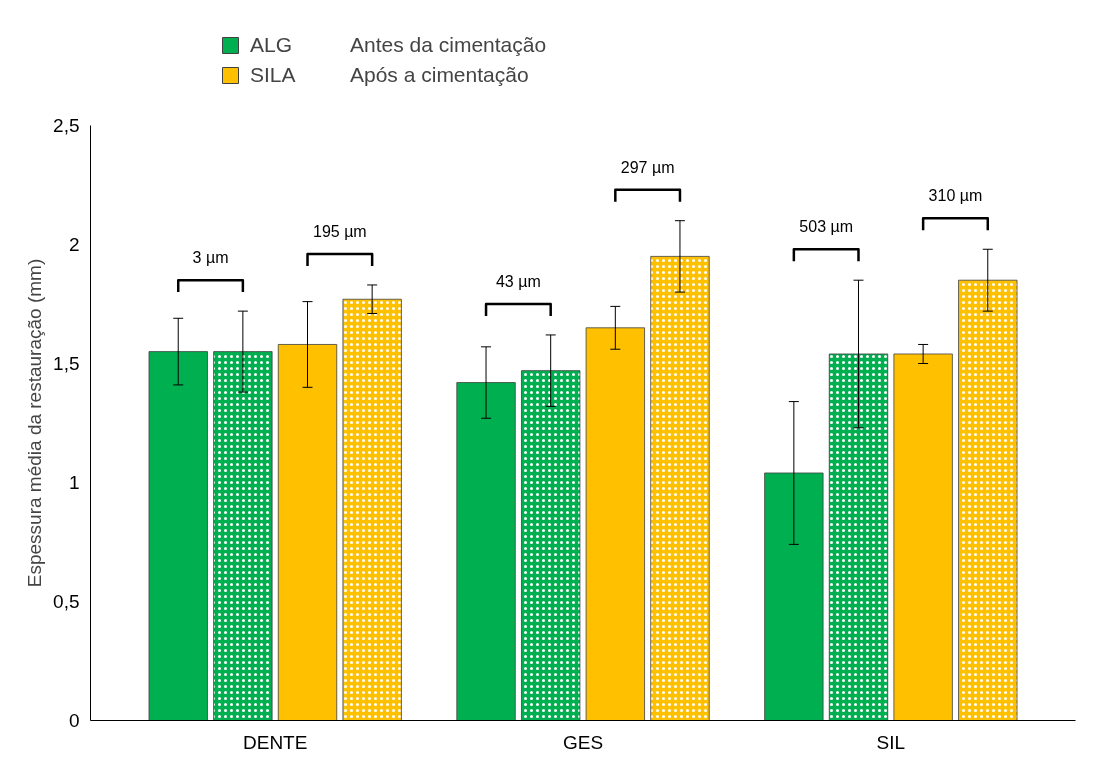 This screenshot has width=1100, height=769. Describe the element at coordinates (439, 75) in the screenshot. I see `text: Após a cimentação` at that location.